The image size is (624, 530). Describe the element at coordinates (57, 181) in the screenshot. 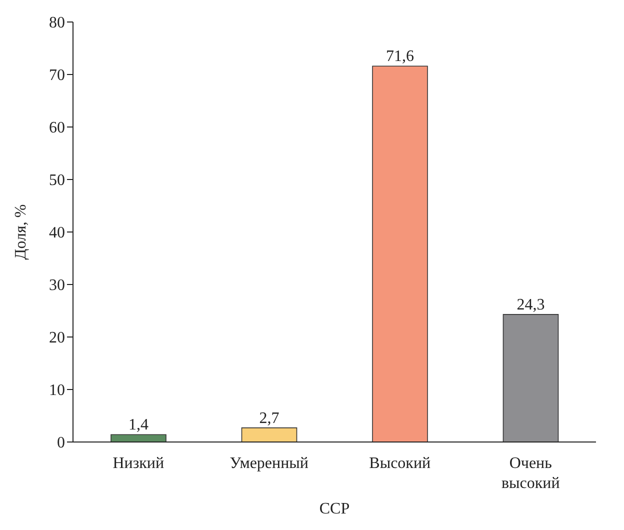

I see `y-tick-label: 50` at that location.